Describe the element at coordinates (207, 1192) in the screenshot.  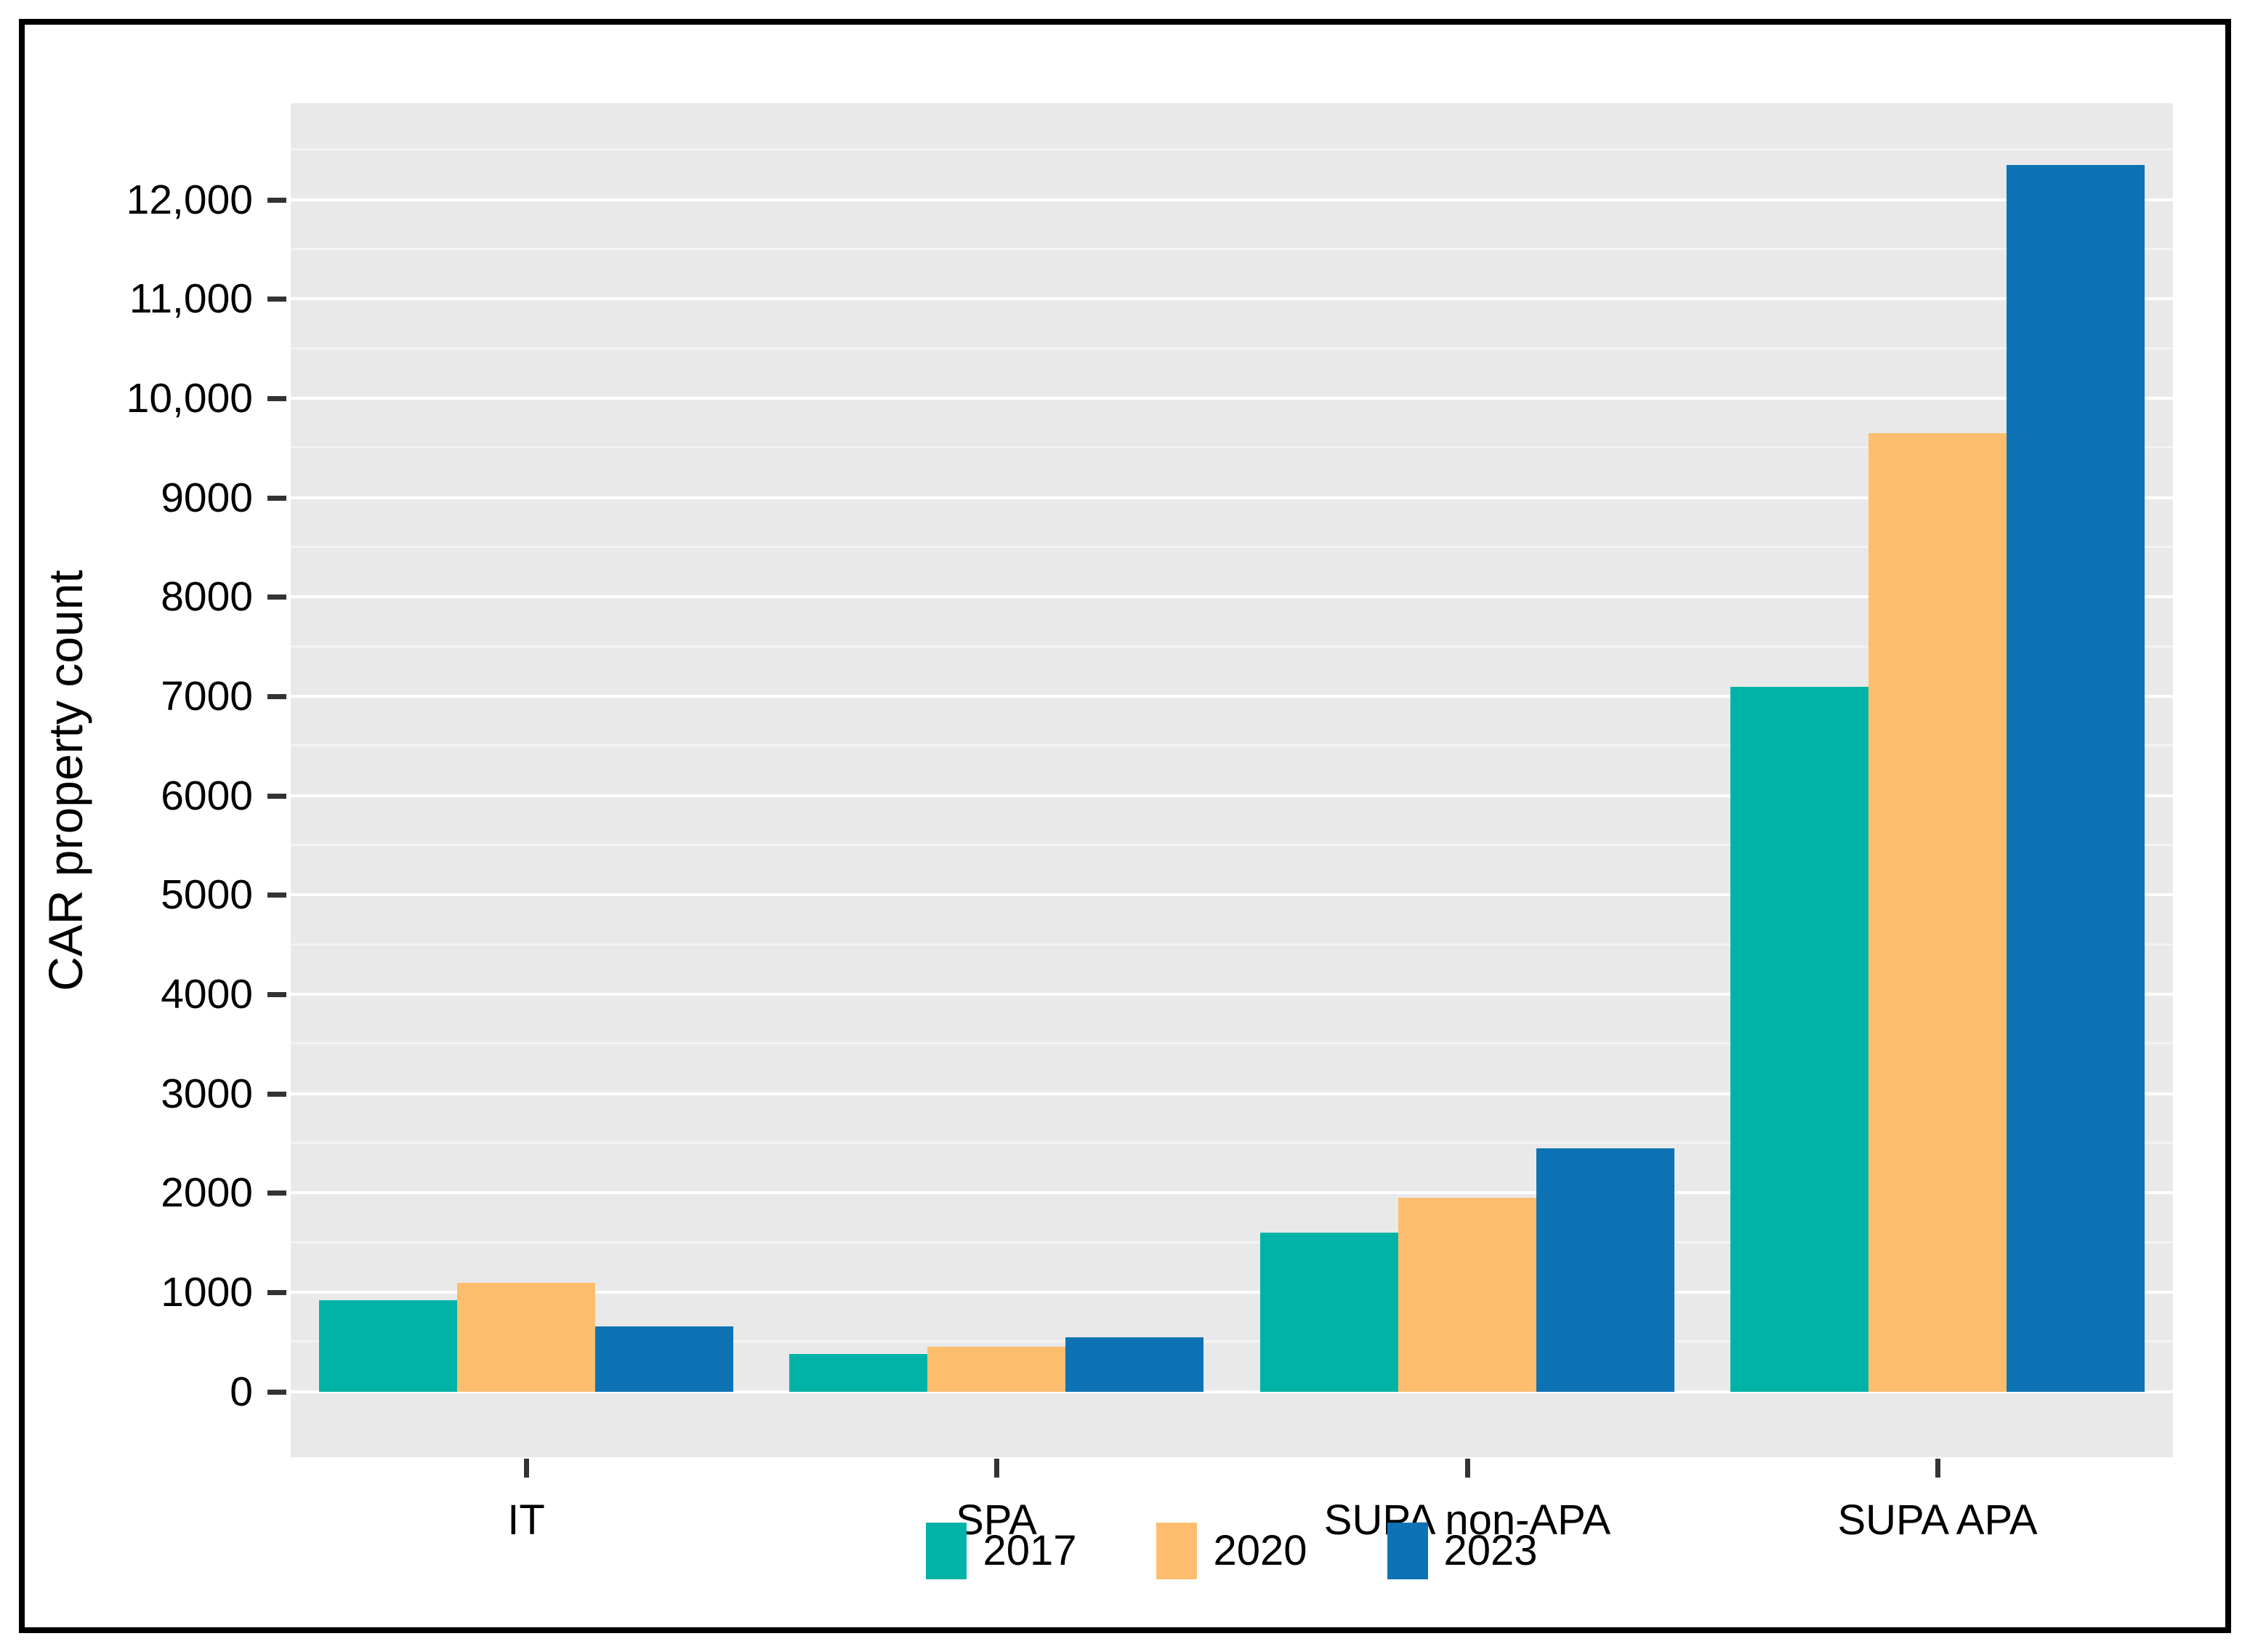
I see `y-tick-label: 2000` at that location.